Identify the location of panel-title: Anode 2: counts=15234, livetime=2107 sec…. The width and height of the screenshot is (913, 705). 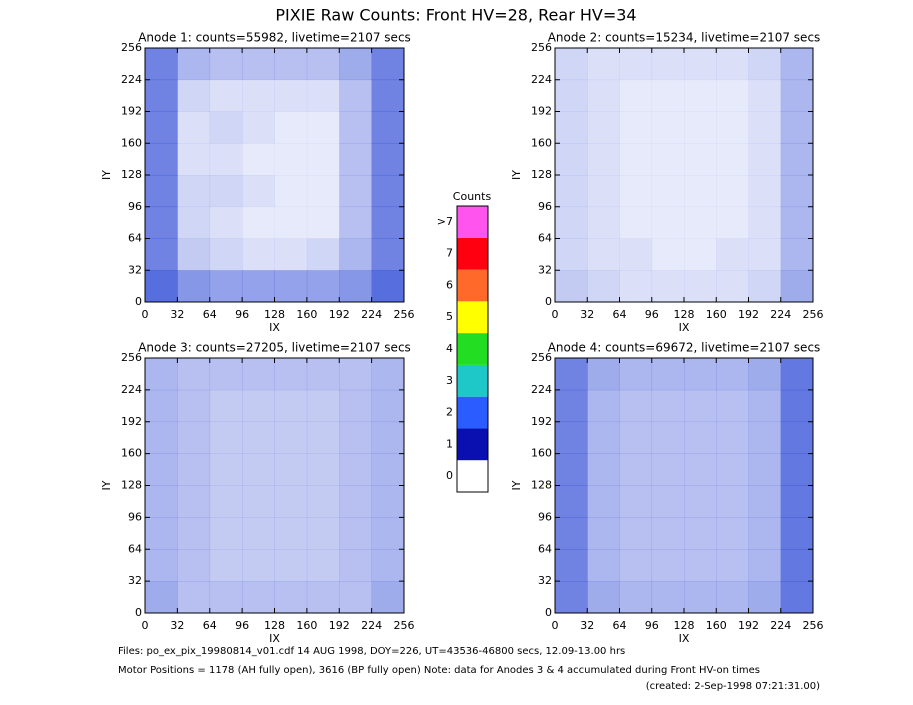
(684, 38).